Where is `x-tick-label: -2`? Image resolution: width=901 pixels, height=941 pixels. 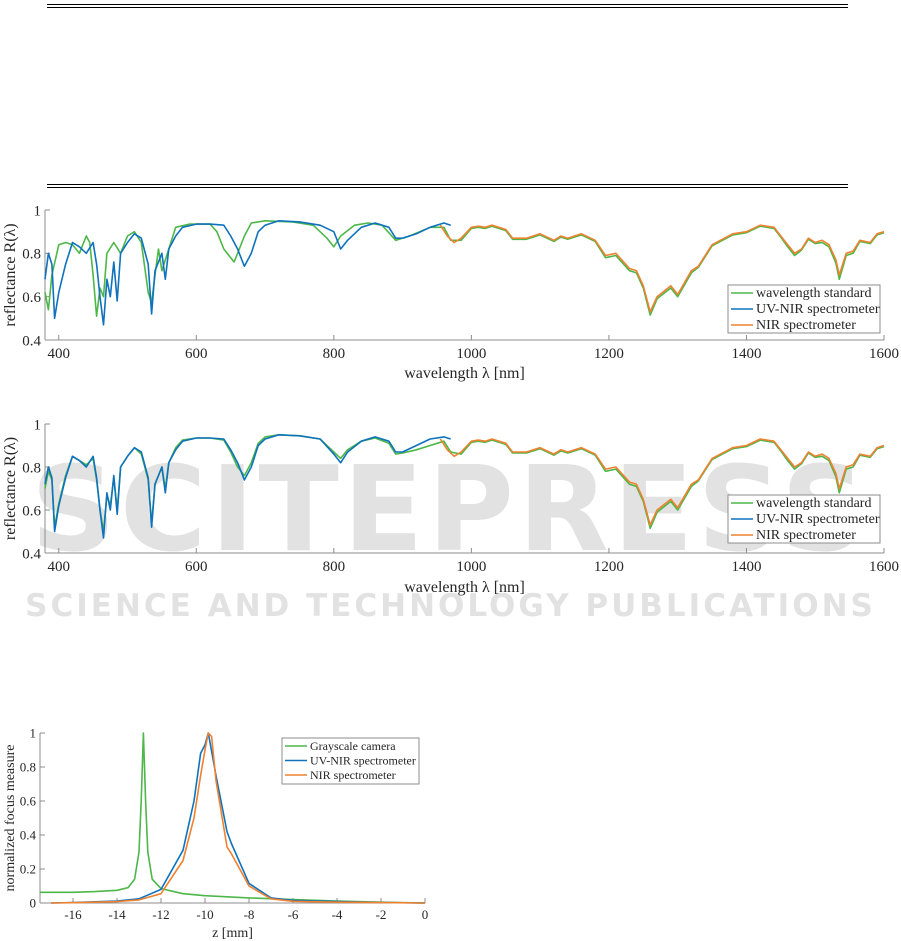 x-tick-label: -2 is located at coordinates (381, 914).